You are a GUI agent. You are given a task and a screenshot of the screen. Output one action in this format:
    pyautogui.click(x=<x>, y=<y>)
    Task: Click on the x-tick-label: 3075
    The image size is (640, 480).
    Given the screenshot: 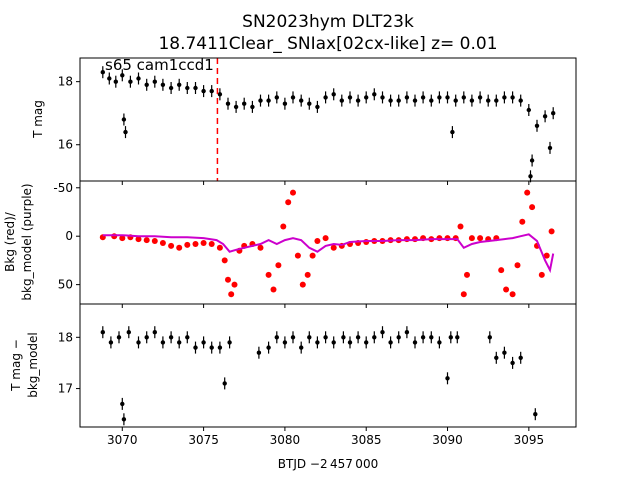 What is the action you would take?
    pyautogui.click(x=203, y=440)
    